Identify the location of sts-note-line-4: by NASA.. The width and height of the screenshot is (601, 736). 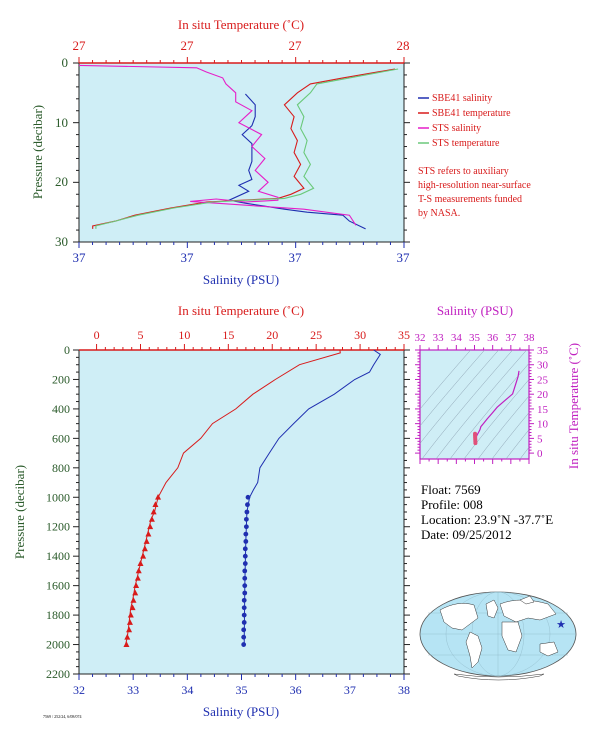
(439, 213).